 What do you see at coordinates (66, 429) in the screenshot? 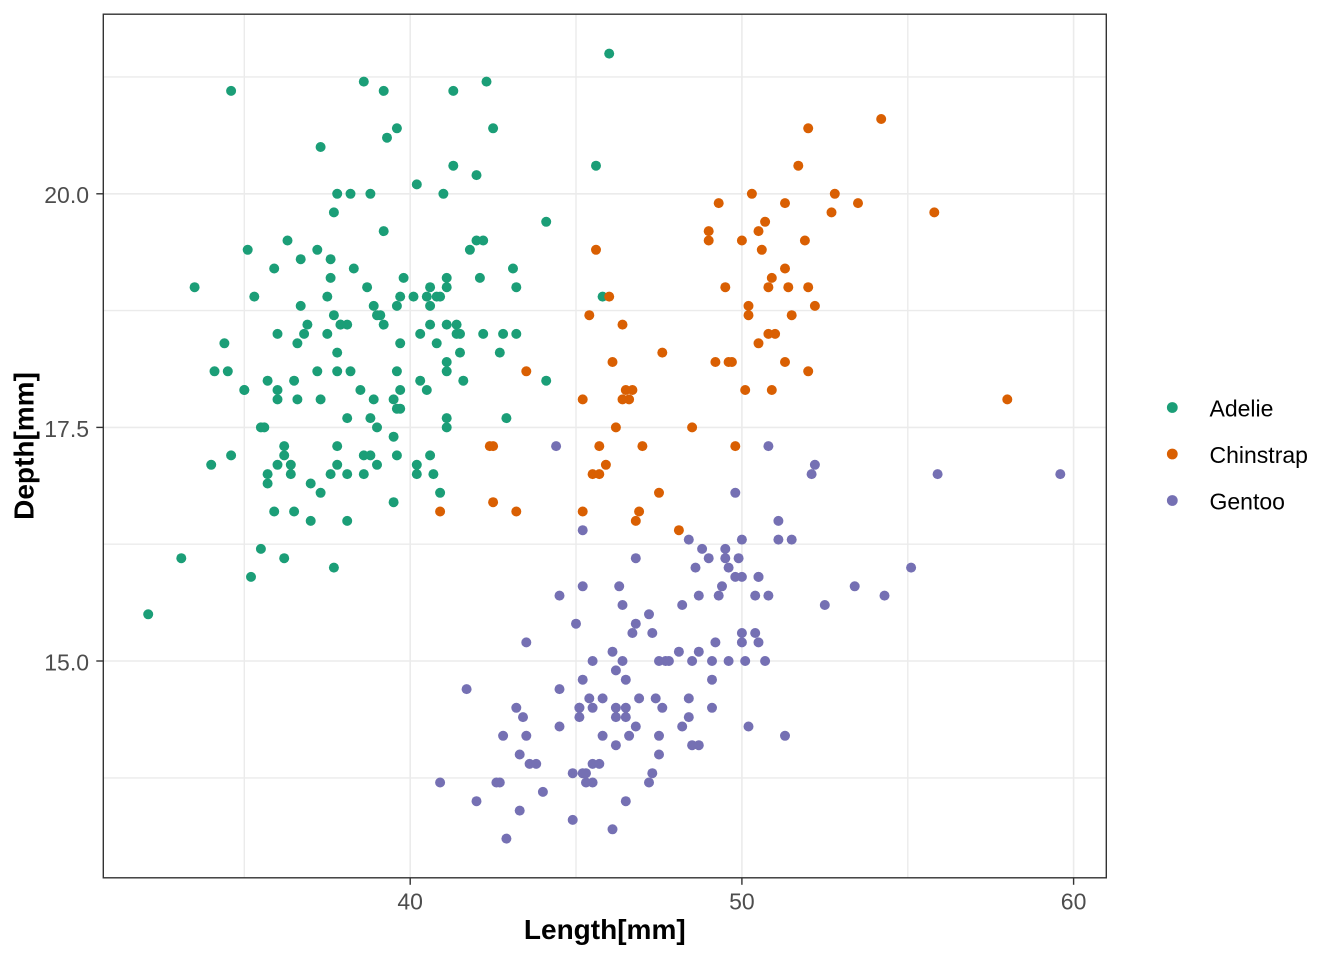
I see `svg-text: 17.5` at bounding box center [66, 429].